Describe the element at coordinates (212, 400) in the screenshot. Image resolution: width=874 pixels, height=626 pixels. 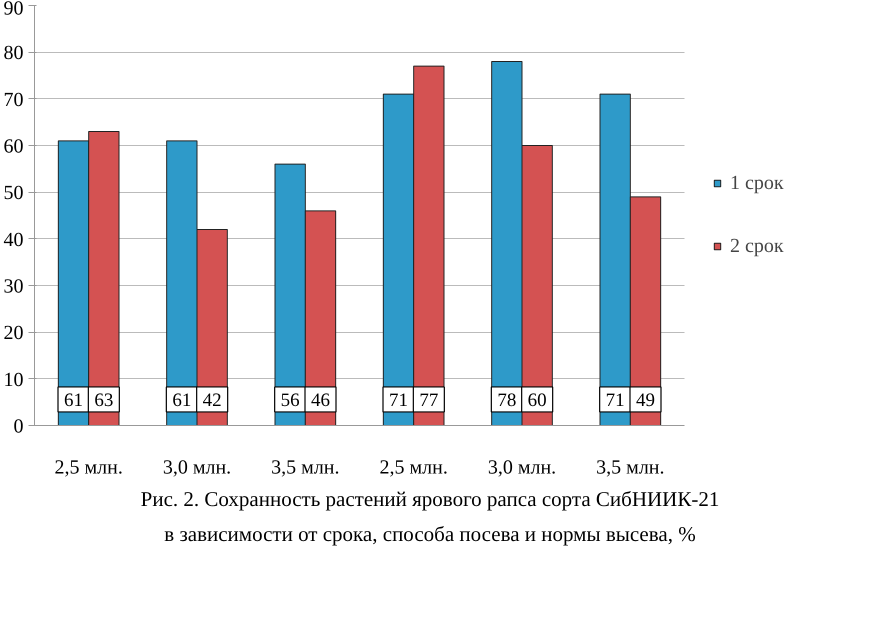
I see `data-label: 42` at that location.